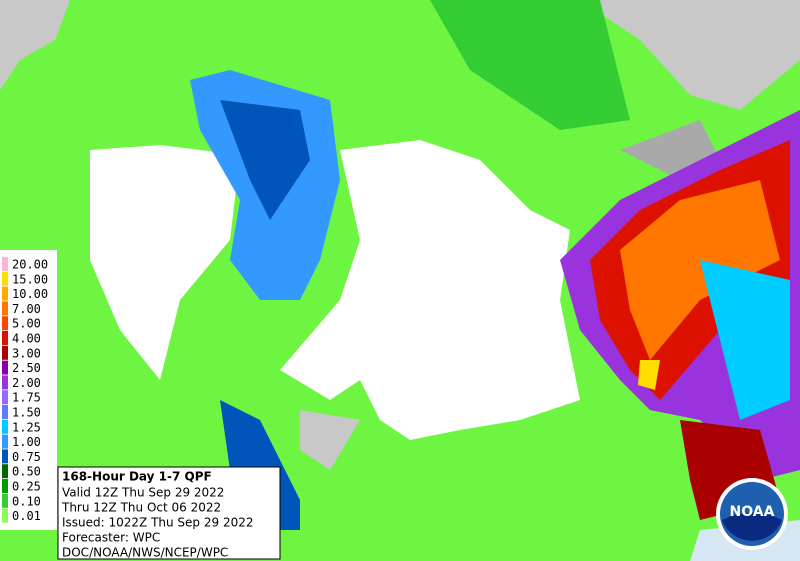 Image resolution: width=800 pixels, height=561 pixels. Describe the element at coordinates (26, 383) in the screenshot. I see `legend-label: 2.00` at that location.